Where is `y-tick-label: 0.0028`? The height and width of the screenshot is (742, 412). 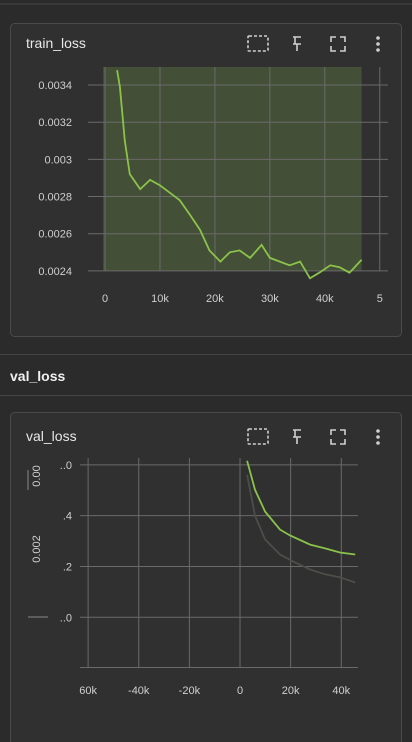
y-tick-label: 0.0028 is located at coordinates (55, 198).